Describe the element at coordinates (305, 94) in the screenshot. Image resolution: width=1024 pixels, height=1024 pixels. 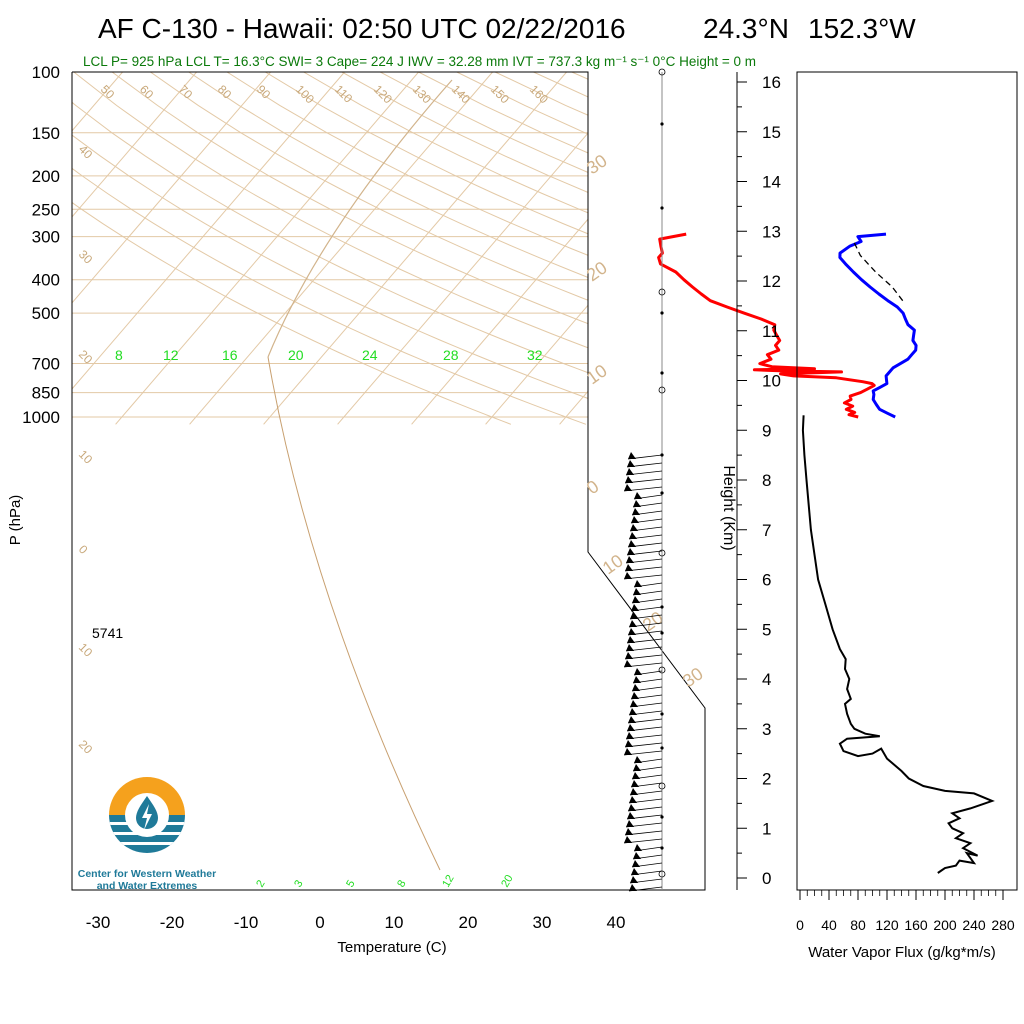
I see `dry-adiabat-label: 100` at that location.